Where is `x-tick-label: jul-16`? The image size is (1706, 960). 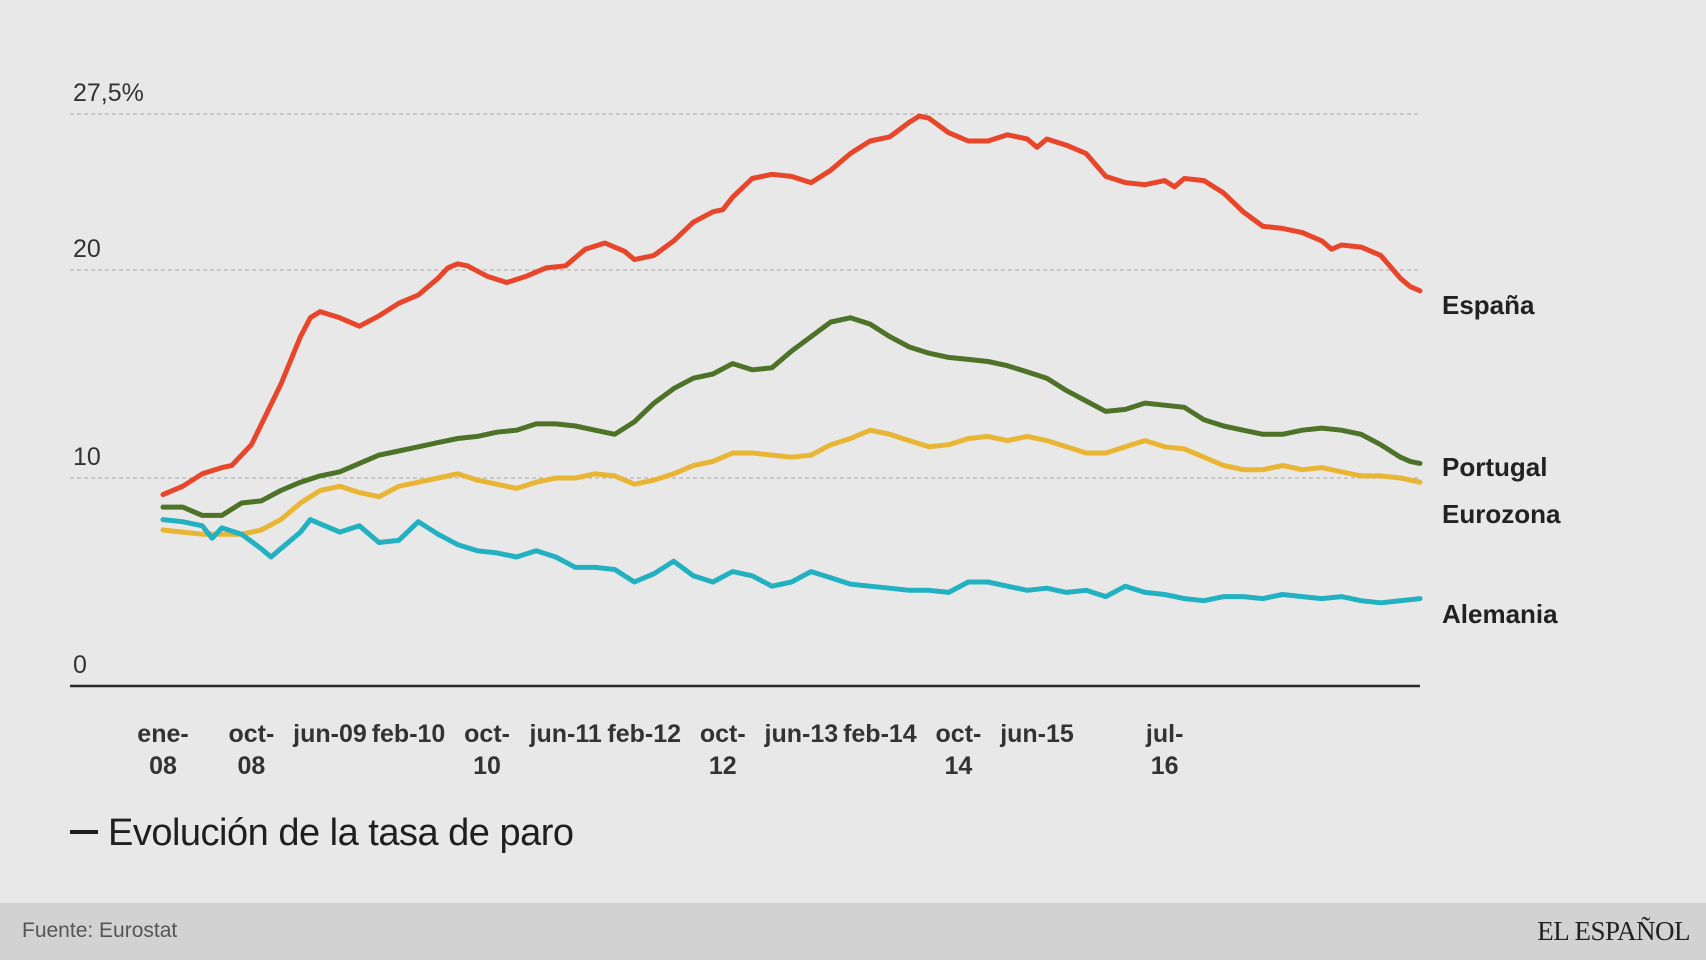
x-tick-label: jul-16 is located at coordinates (1164, 750).